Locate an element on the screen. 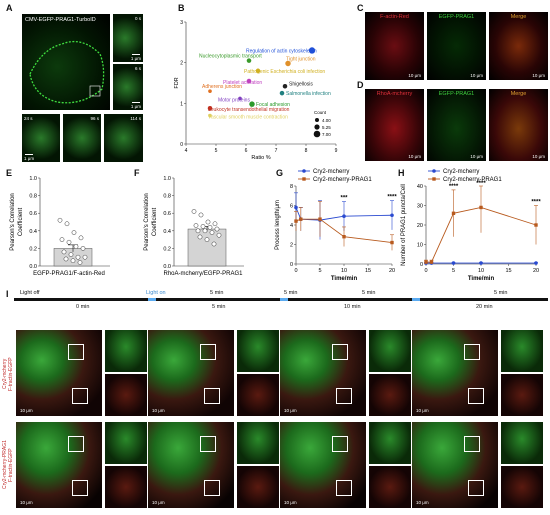 Image resolution: width=550 pixels, height=515 pixels. x-axis-label: Ratio % is located at coordinates (260, 157).